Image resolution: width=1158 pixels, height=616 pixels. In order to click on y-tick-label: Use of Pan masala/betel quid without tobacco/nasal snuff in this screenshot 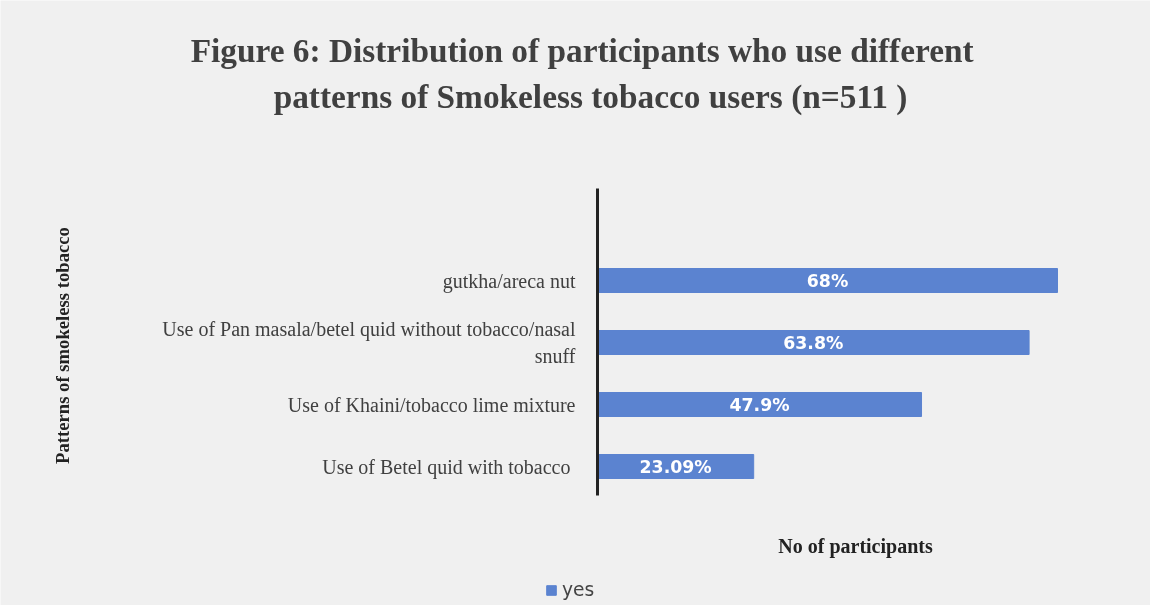, I will do `click(369, 342)`.